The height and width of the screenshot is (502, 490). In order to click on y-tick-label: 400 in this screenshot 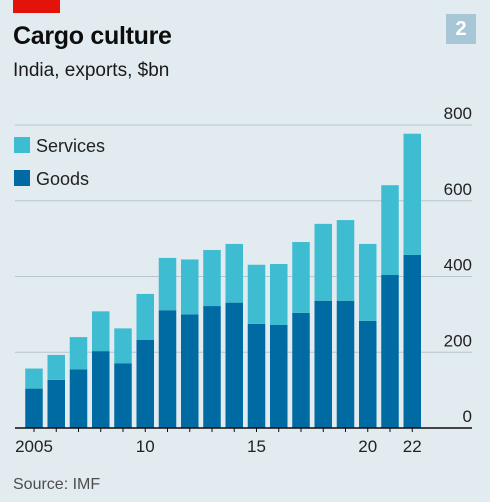, I will do `click(458, 265)`.